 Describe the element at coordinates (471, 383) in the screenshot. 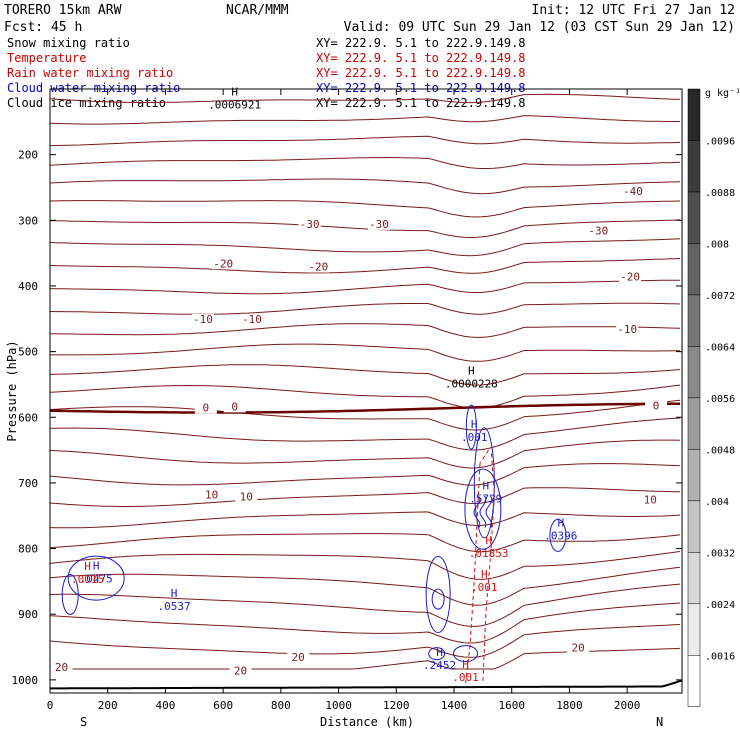

I see `maximum-value-label: .0000228` at that location.